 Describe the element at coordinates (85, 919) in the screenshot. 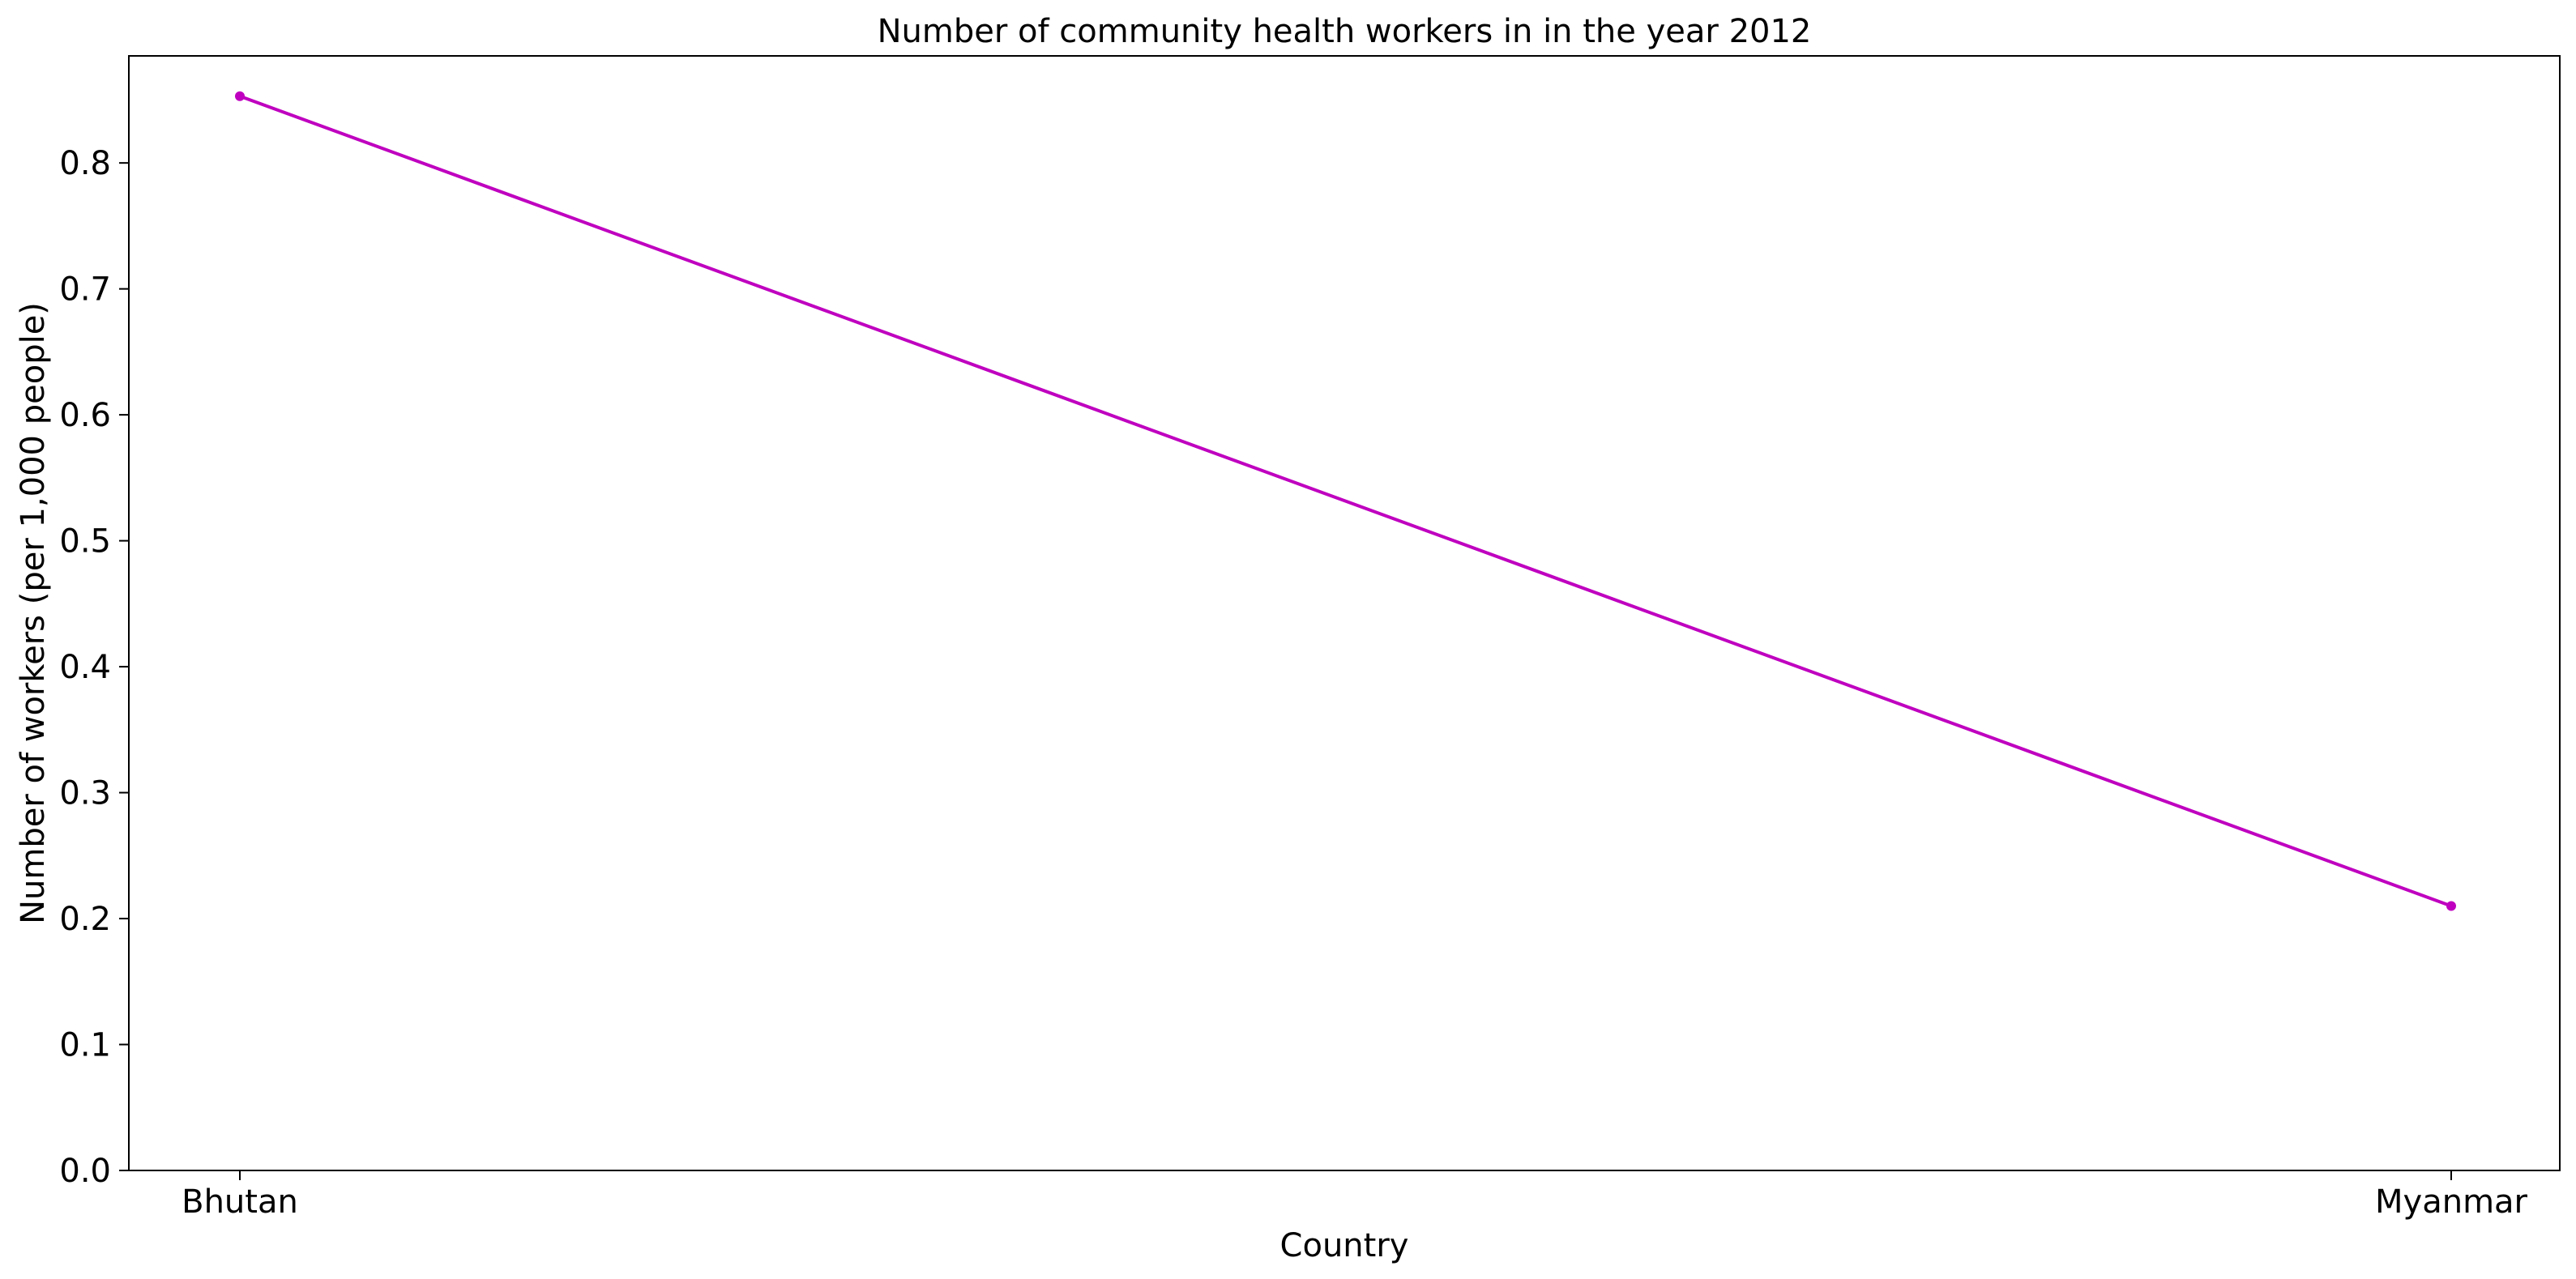

I see `y-tick-label: 0.2` at that location.